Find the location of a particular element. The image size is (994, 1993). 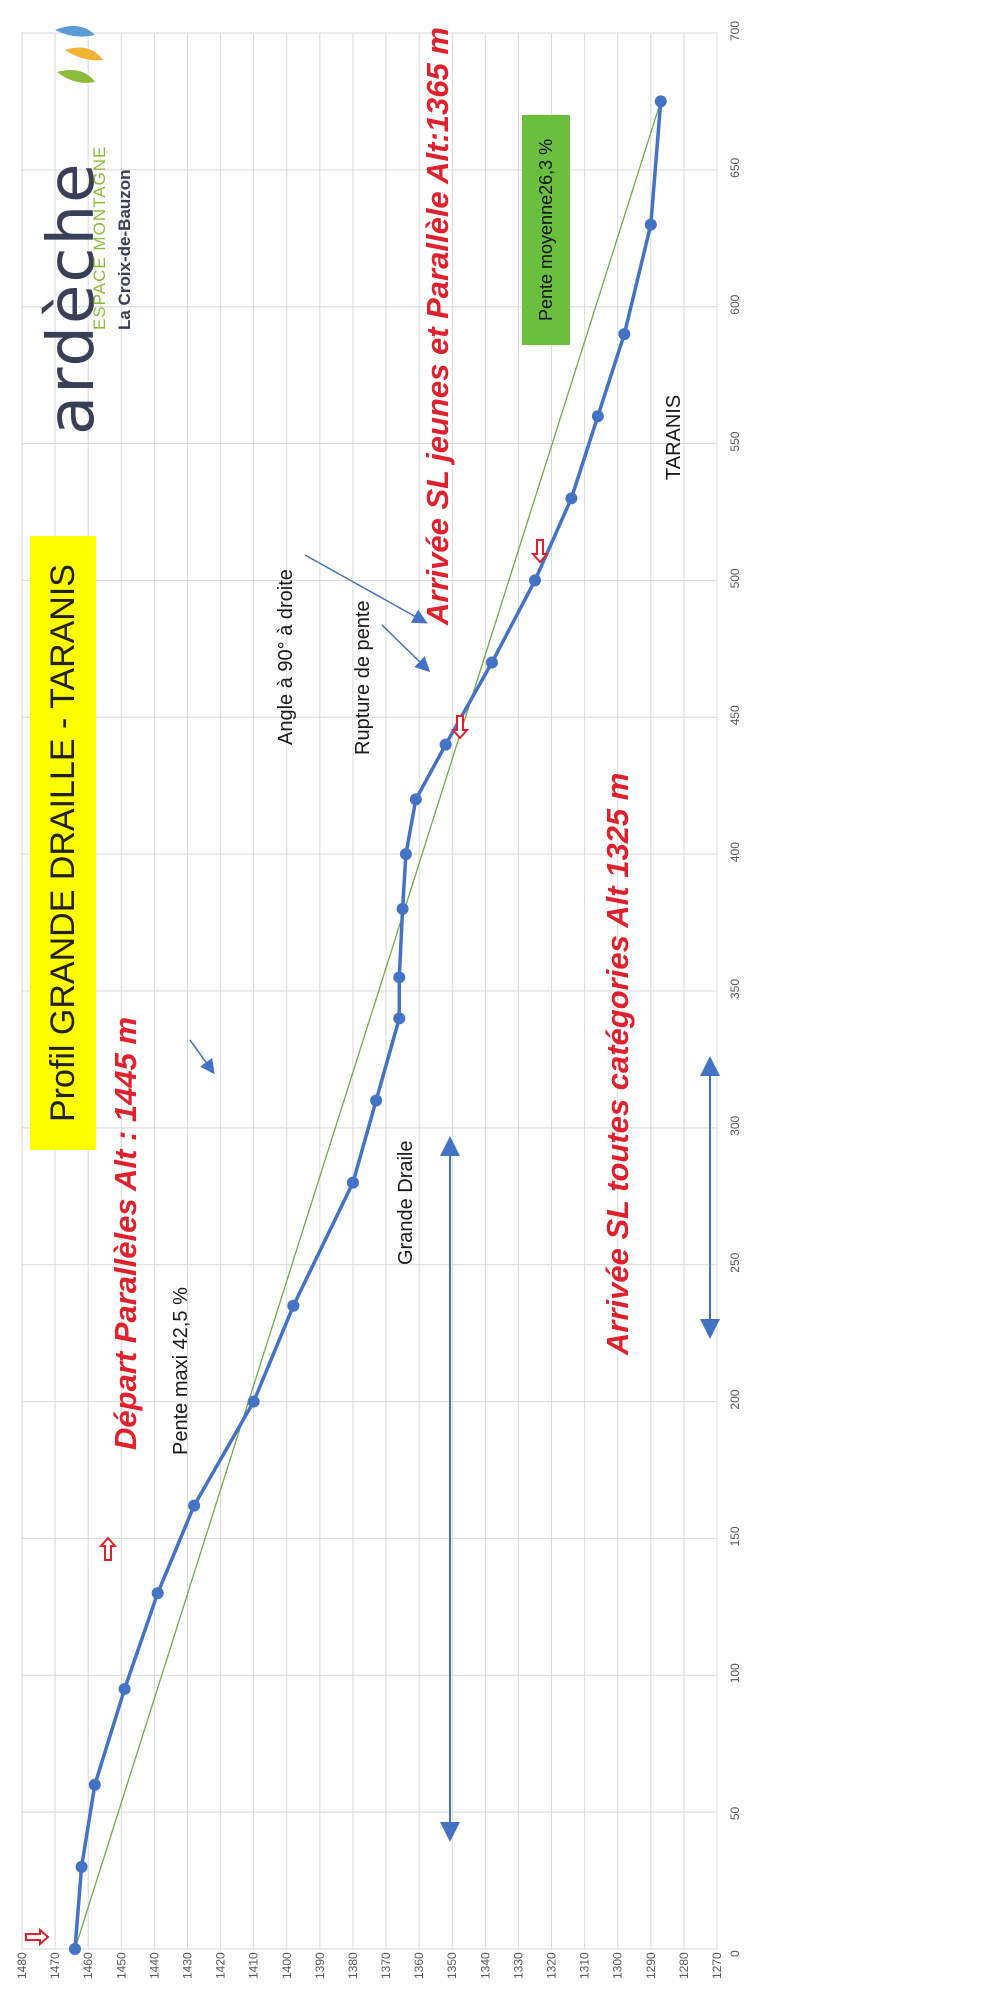

y-tick-label: 1310 is located at coordinates (585, 1965).